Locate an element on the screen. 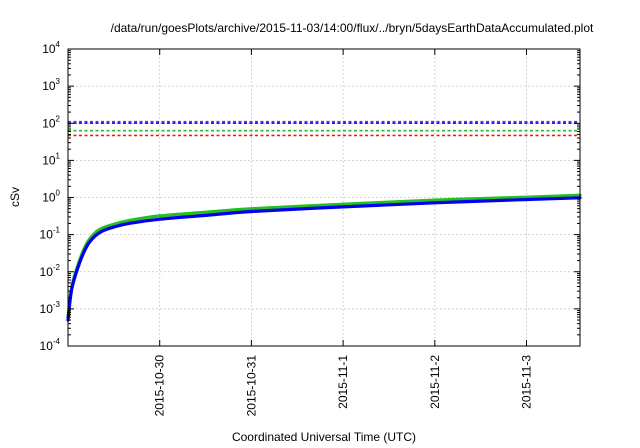  y-tick-label: 10⁴ is located at coordinates (51, 48).